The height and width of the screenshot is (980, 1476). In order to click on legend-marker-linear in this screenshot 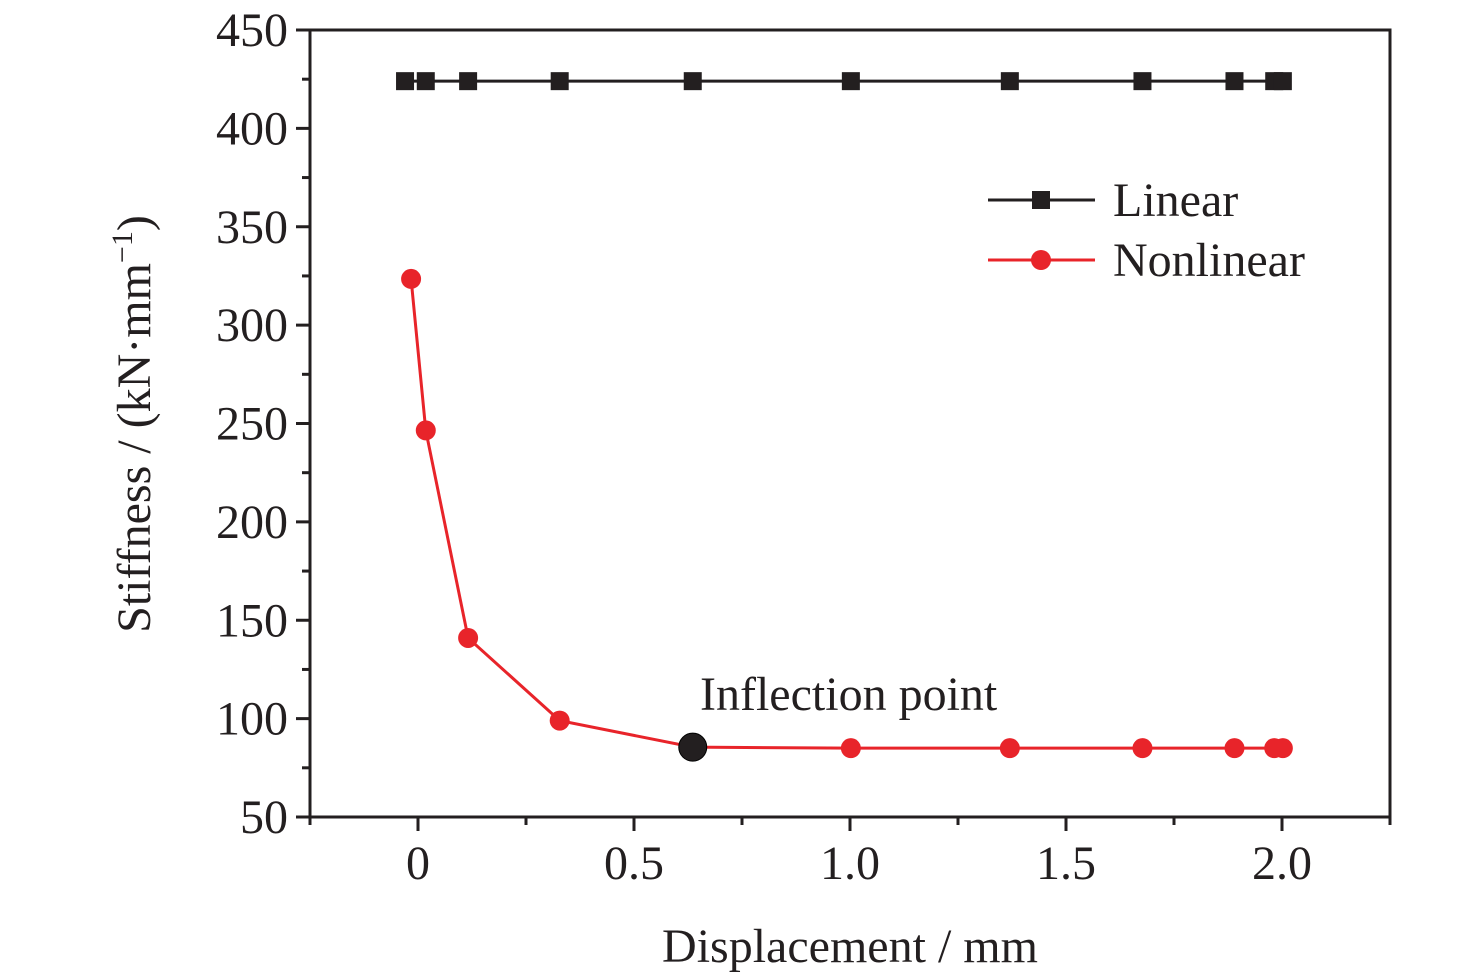, I will do `click(1041, 200)`.